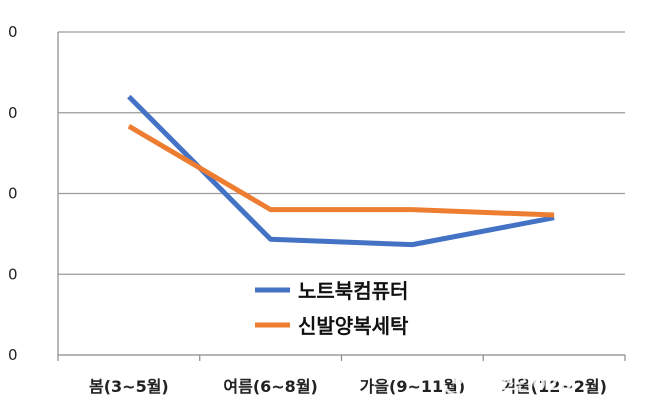 The image size is (648, 417). I want to click on x-tick-label: 봄(3~5월), so click(129, 386).